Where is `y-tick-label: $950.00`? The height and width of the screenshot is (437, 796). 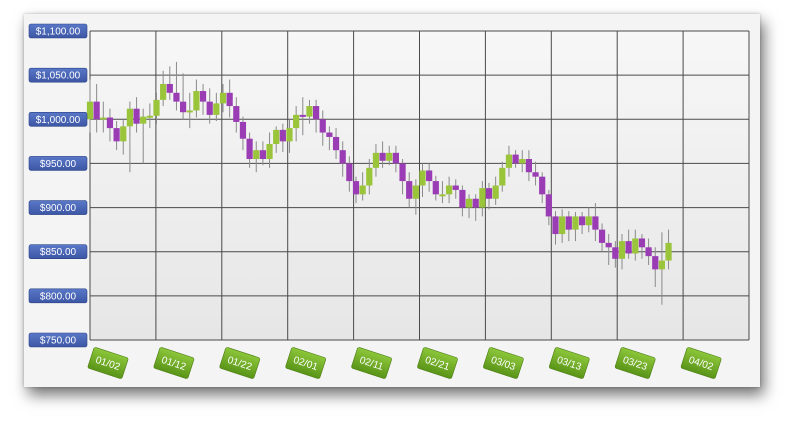
y-tick-label: $950.00 is located at coordinates (58, 164).